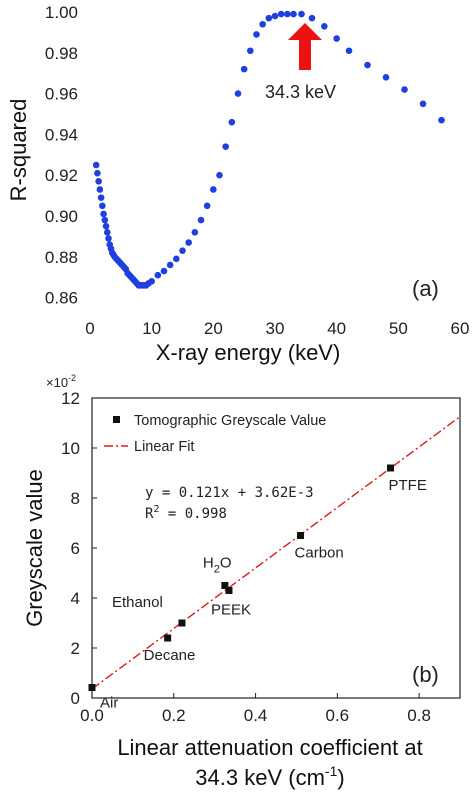  Describe the element at coordinates (425, 674) in the screenshot. I see `panel-b-label: (b)` at that location.